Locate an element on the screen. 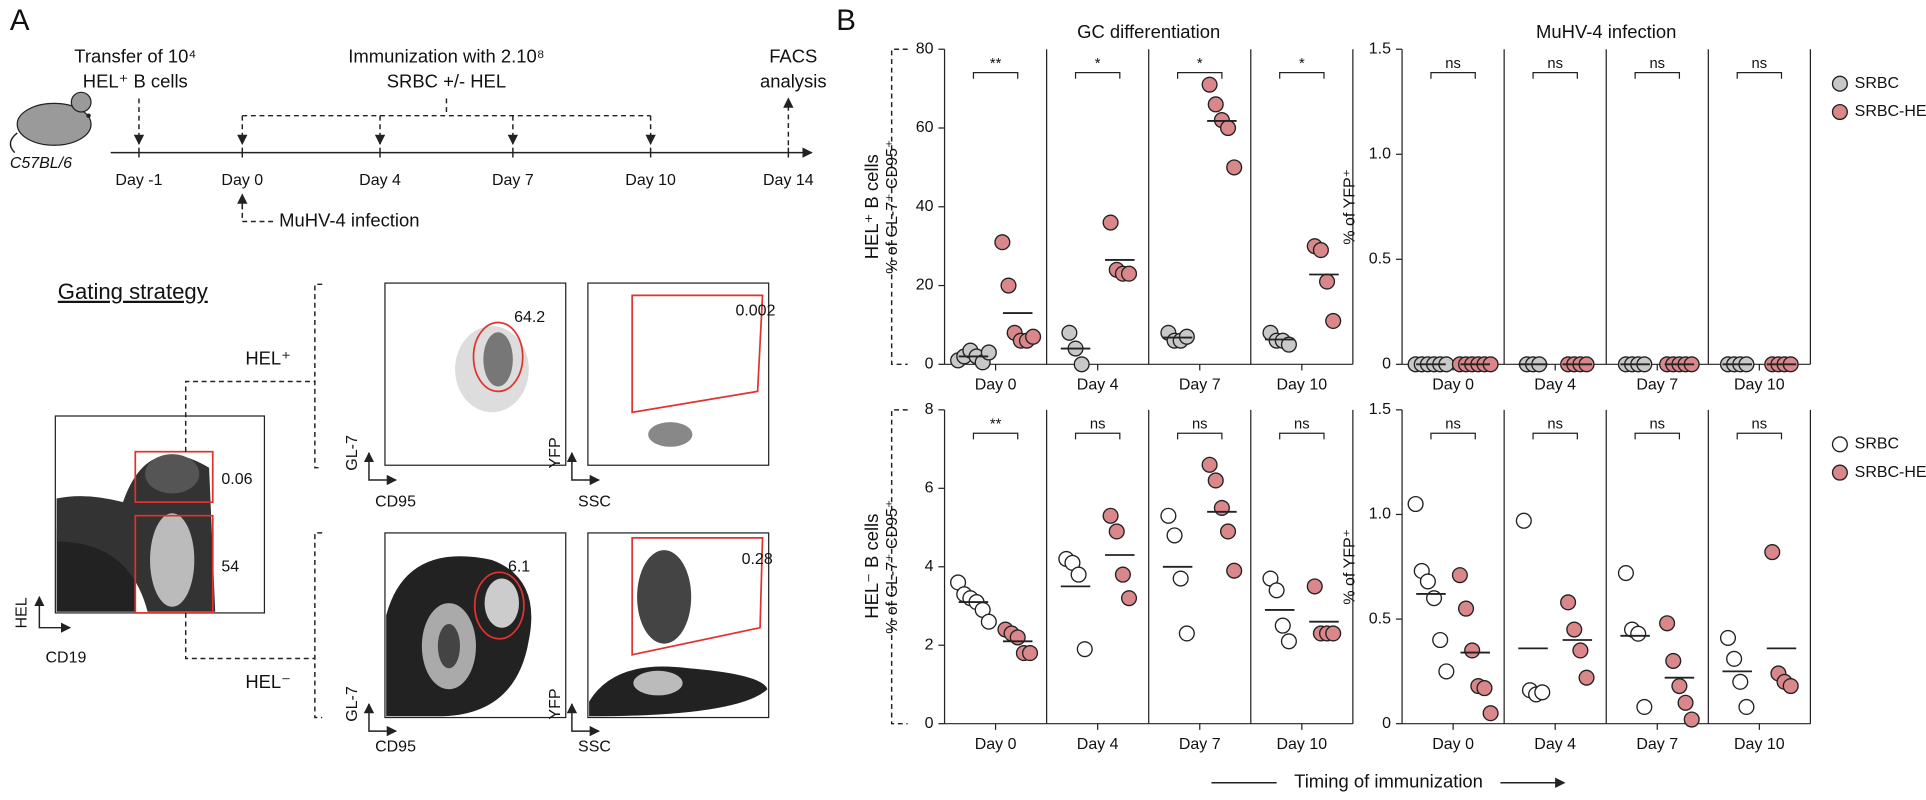 This screenshot has height=800, width=1926. legend-label: SRBC is located at coordinates (1877, 83).